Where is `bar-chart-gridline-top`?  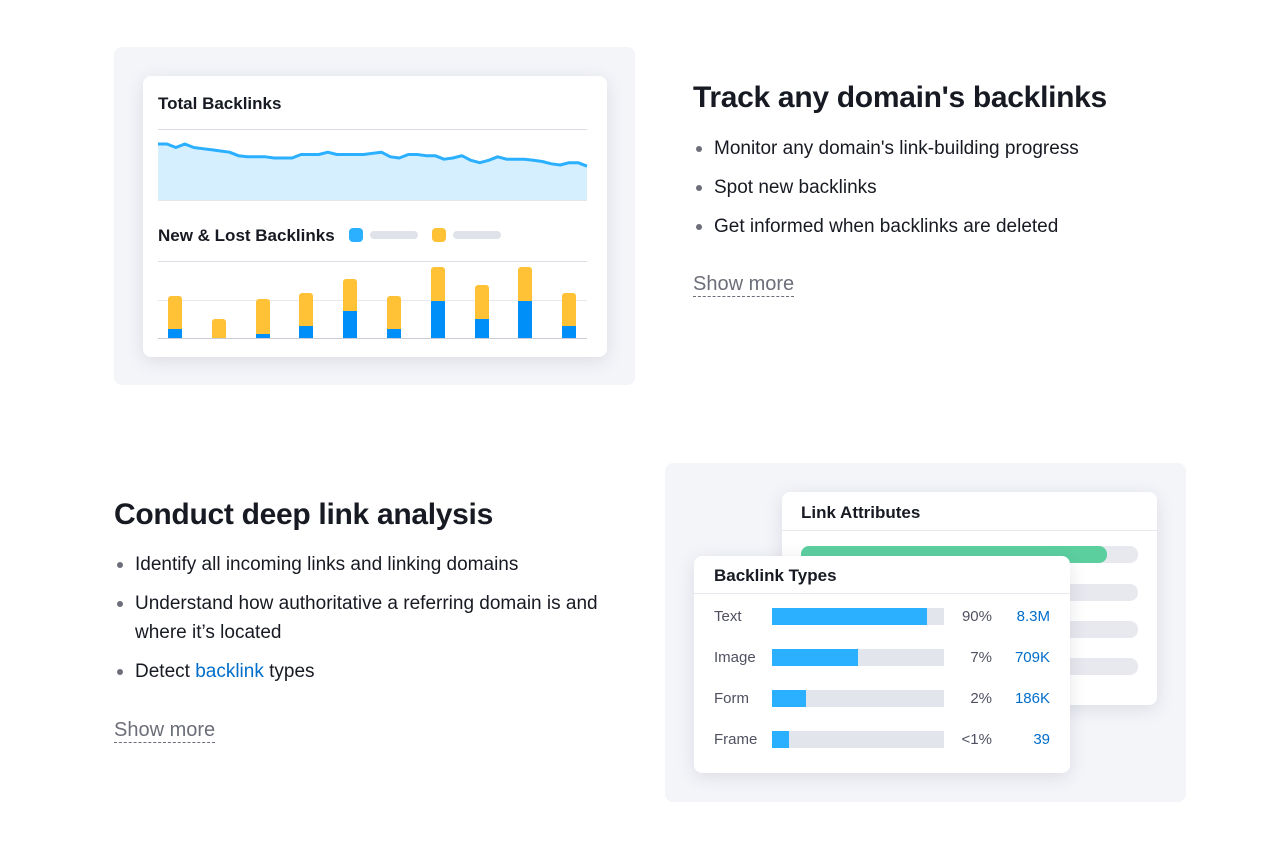 bar-chart-gridline-top is located at coordinates (372, 261).